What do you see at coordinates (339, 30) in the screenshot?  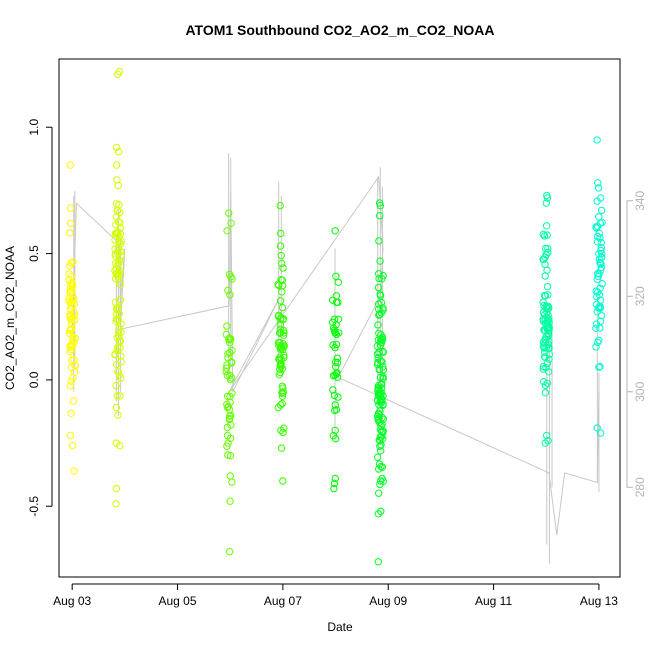 I see `chart-title: ATOM1 Southbound CO2_AO2_m_CO2_NOAA` at bounding box center [339, 30].